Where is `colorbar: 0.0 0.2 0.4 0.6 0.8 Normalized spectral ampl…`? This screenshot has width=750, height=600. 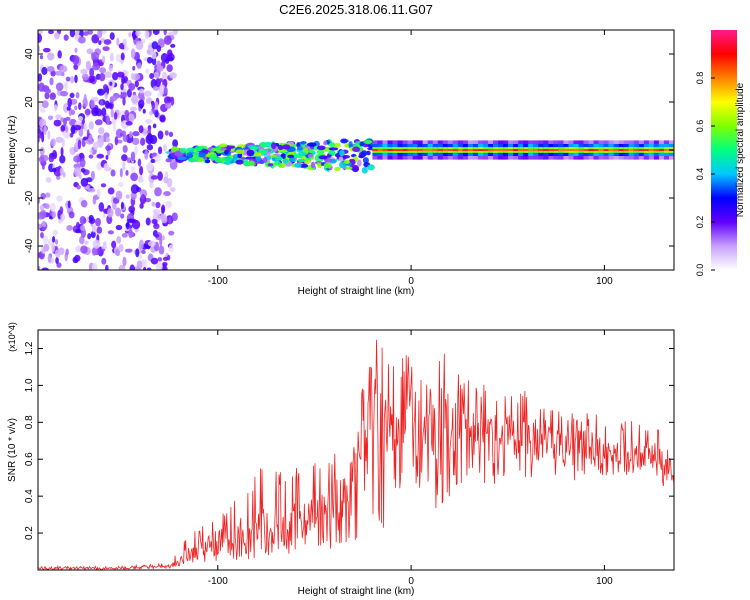
colorbar: 0.0 0.2 0.4 0.6 0.8 Normalized spectral ampl… is located at coordinates (720, 153).